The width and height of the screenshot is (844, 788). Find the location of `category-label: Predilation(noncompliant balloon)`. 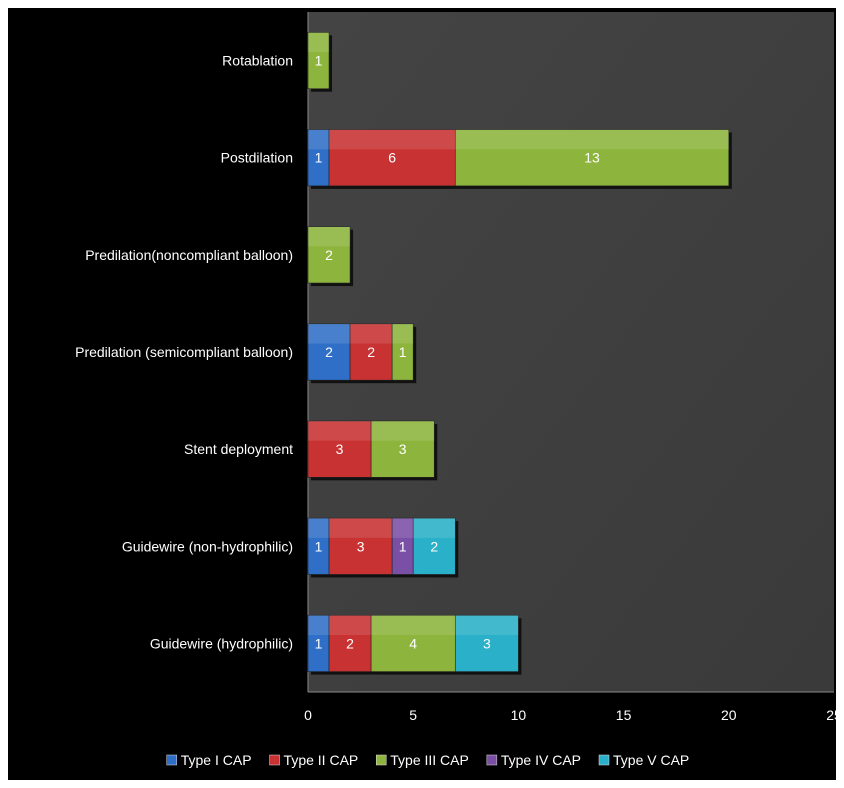

category-label: Predilation(noncompliant balloon) is located at coordinates (189, 255).